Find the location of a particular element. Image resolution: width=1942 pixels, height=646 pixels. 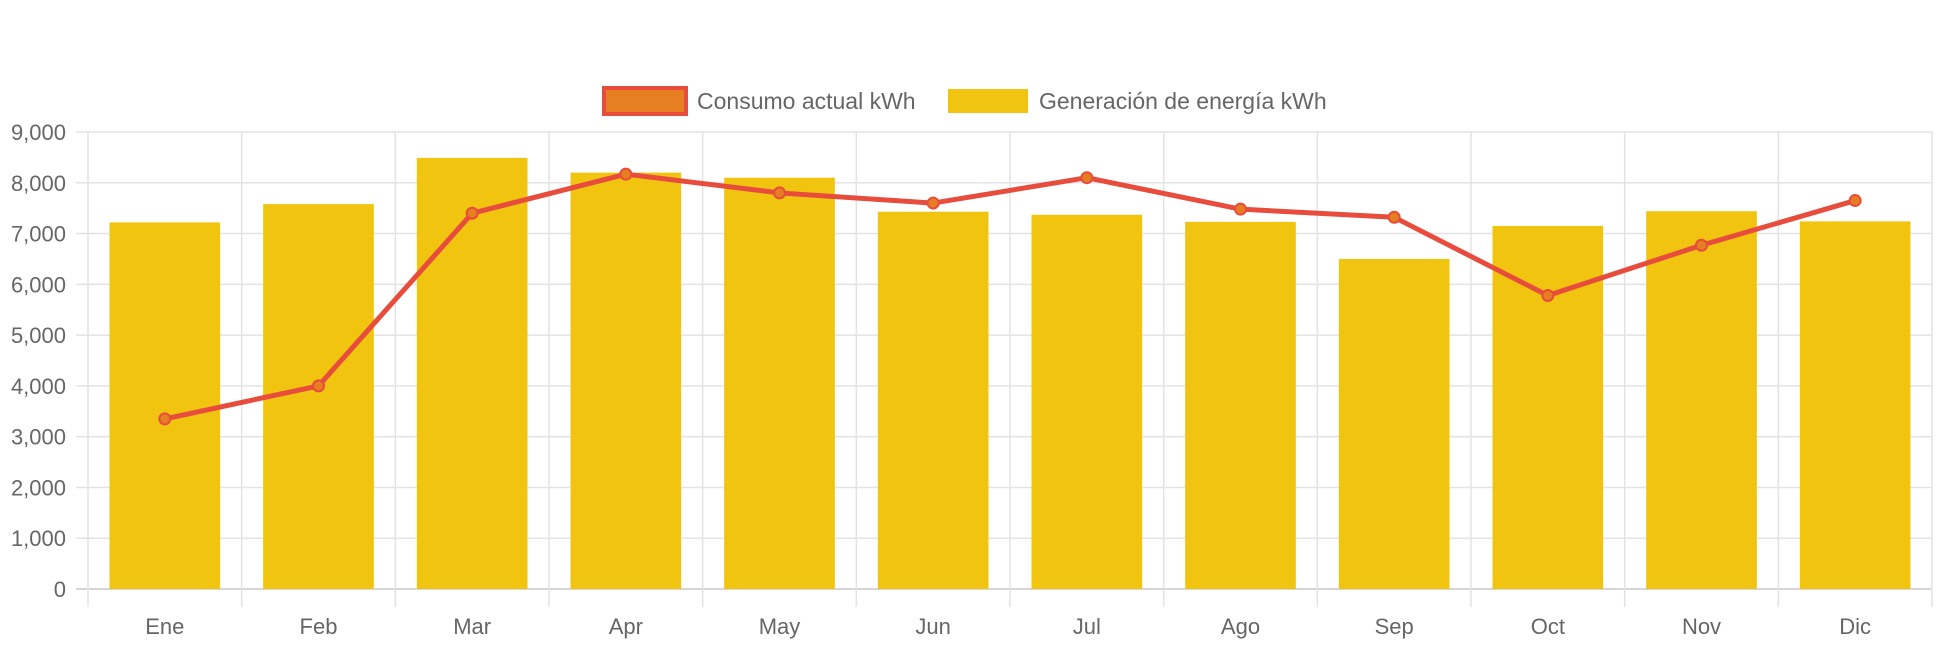

y-tick-label: 8,000 is located at coordinates (38, 183).